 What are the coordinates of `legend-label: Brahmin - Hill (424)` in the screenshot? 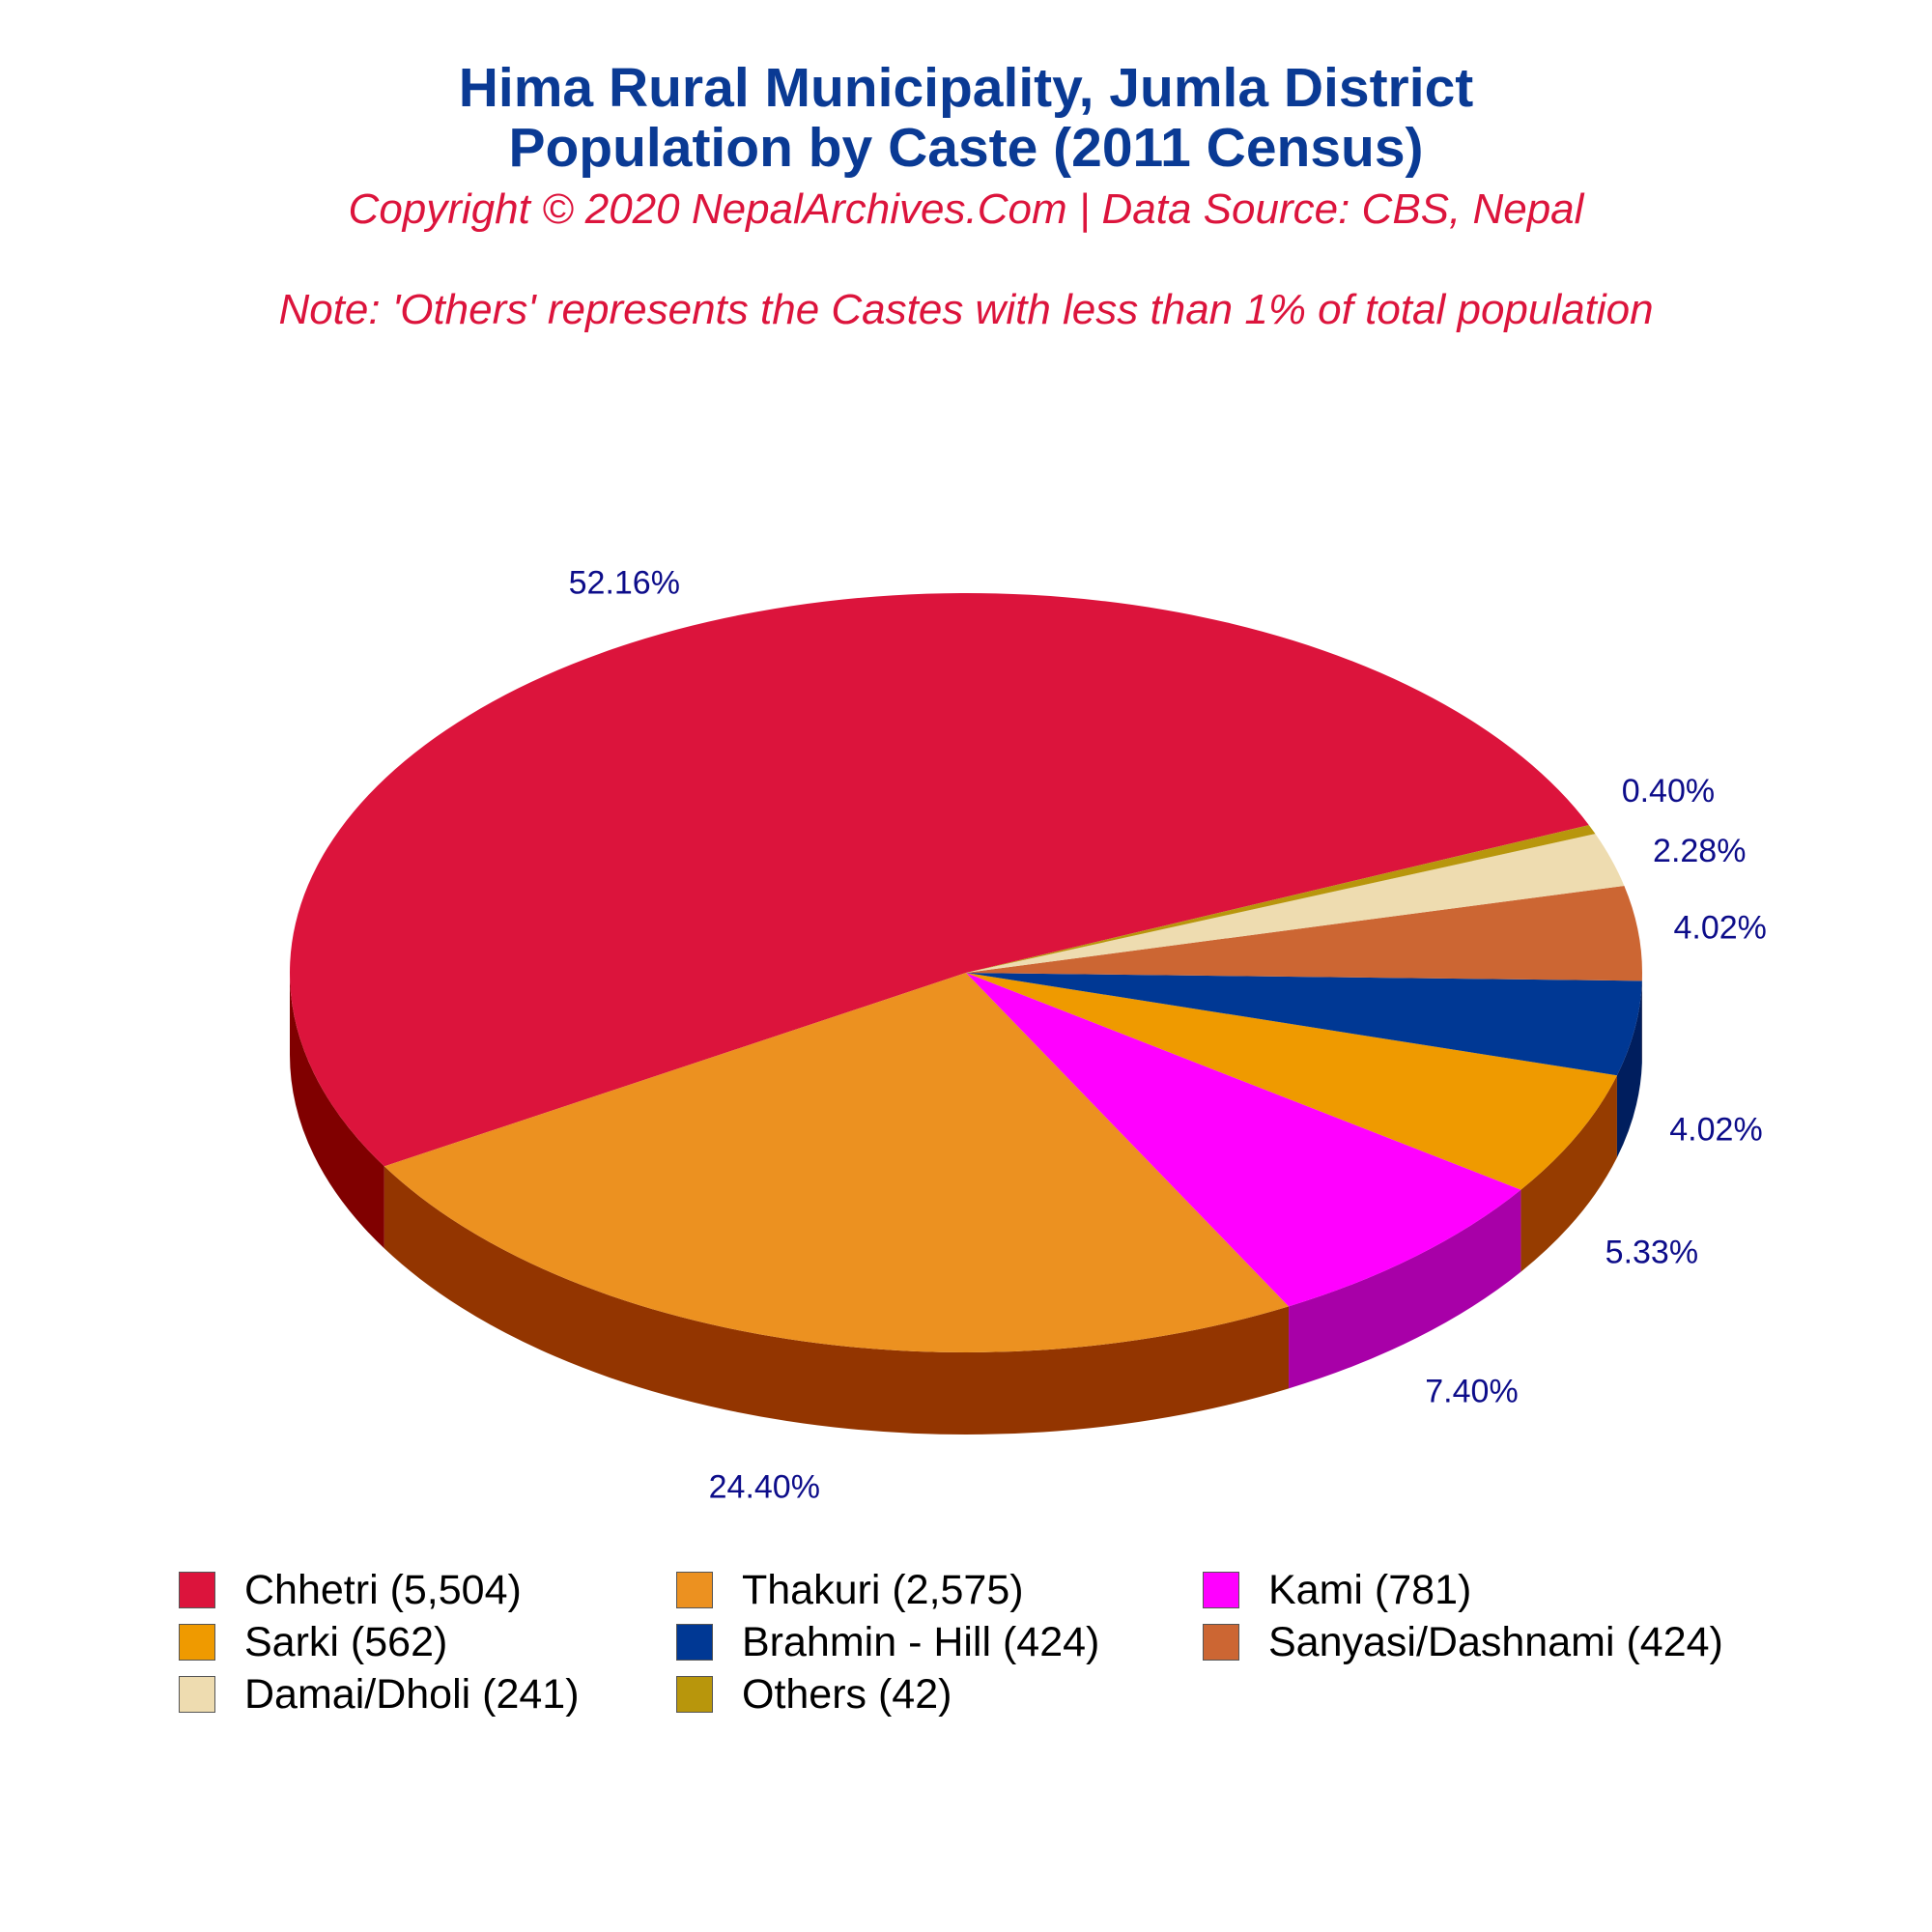 It's located at (921, 1641).